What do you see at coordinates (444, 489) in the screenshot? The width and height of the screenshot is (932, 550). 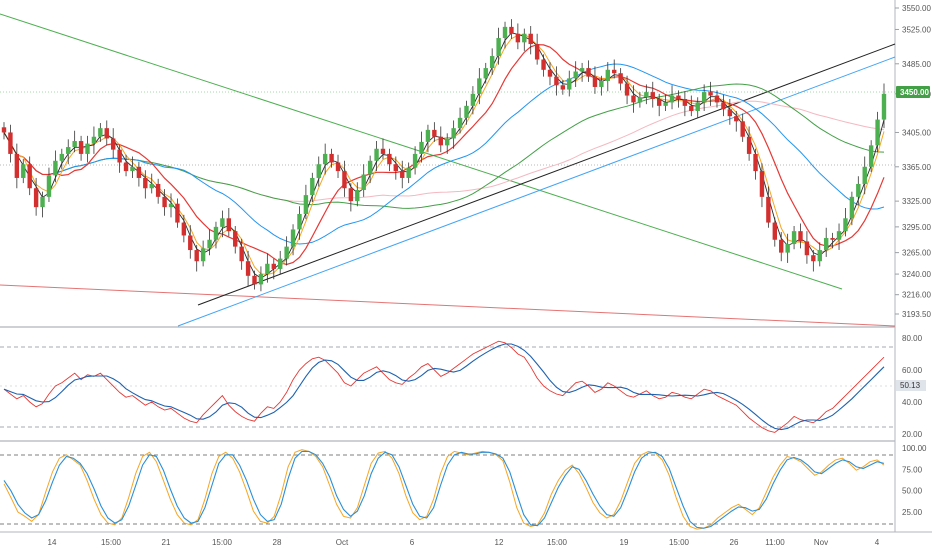 I see `stoch-d-line` at bounding box center [444, 489].